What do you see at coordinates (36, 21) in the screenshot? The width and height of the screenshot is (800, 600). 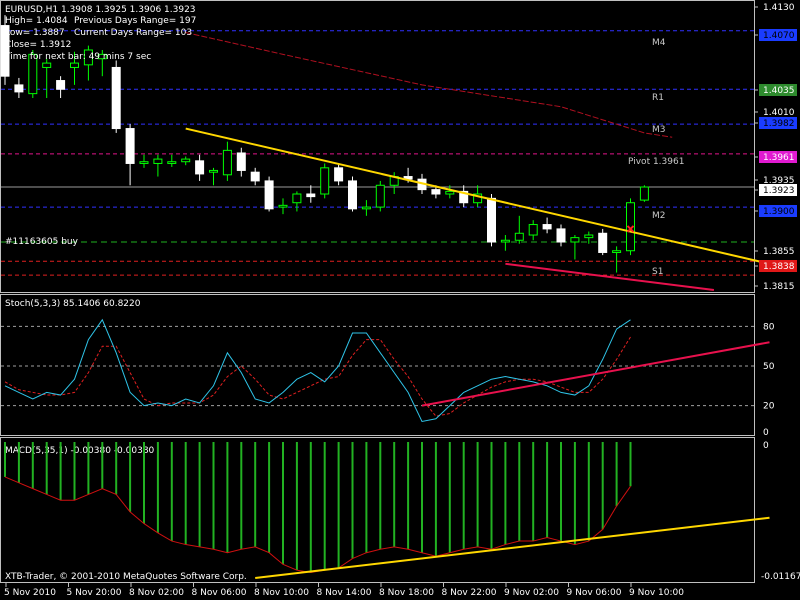 I see `high-line: High= 1.4084` at bounding box center [36, 21].